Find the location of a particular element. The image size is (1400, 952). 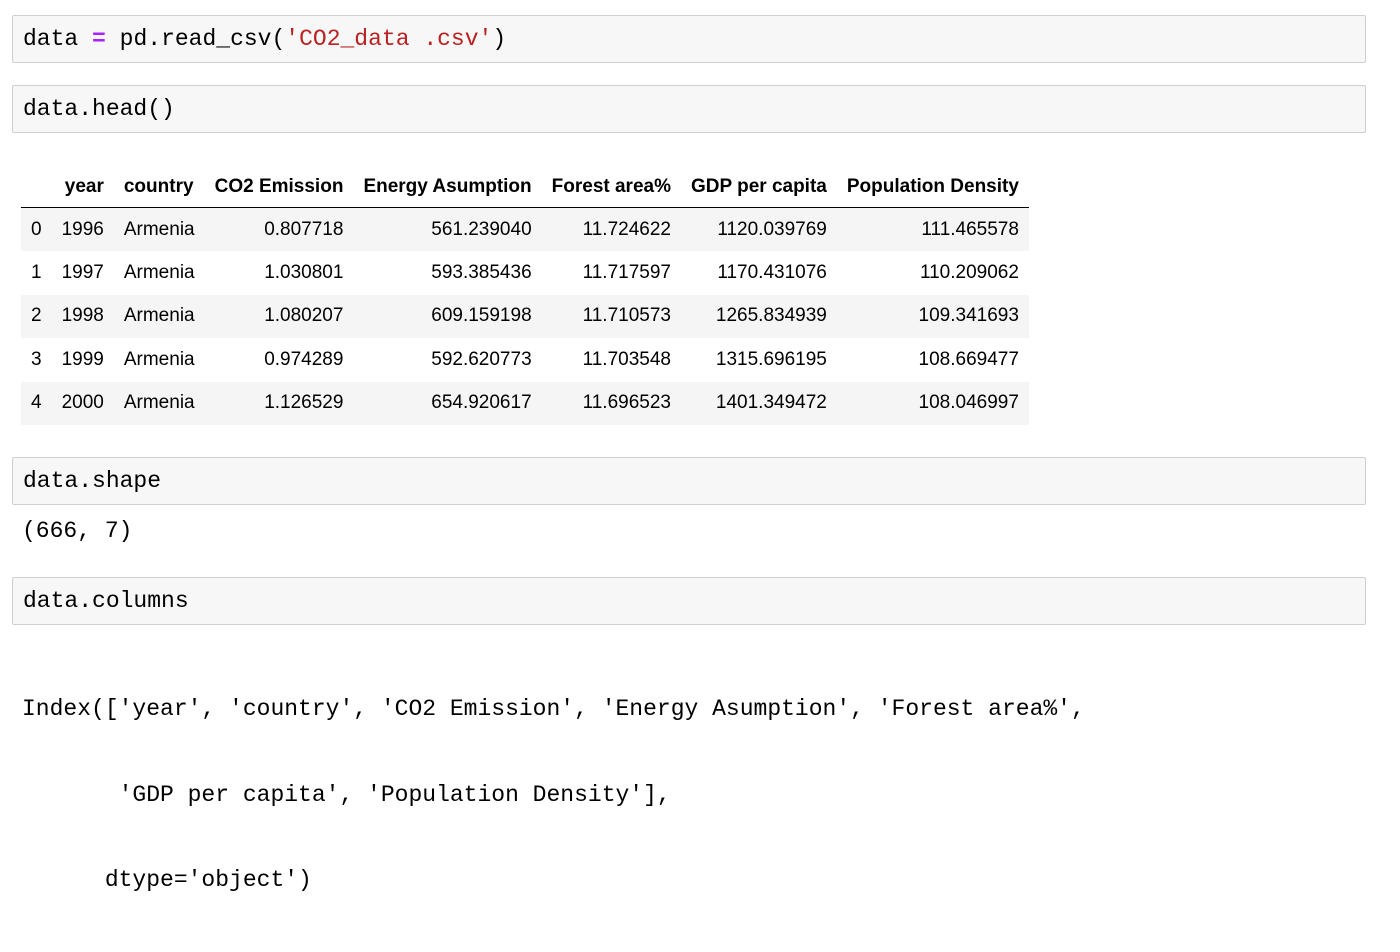

column-header-energy-asumption: Energy Asumption is located at coordinates (447, 187).